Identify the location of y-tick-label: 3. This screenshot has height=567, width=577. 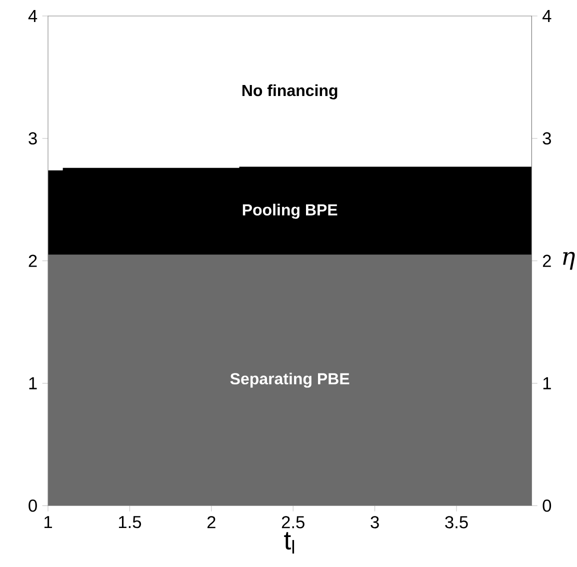
(32, 138).